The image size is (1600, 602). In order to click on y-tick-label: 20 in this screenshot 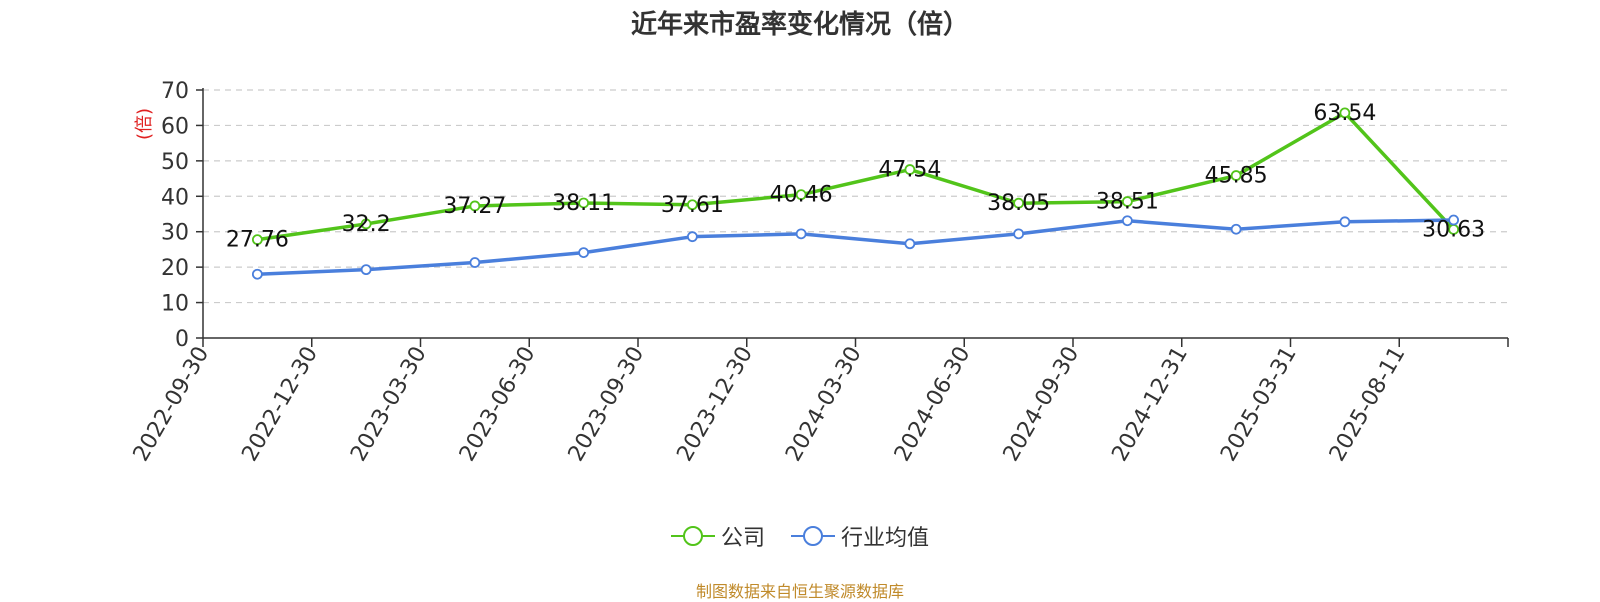, I will do `click(175, 268)`.